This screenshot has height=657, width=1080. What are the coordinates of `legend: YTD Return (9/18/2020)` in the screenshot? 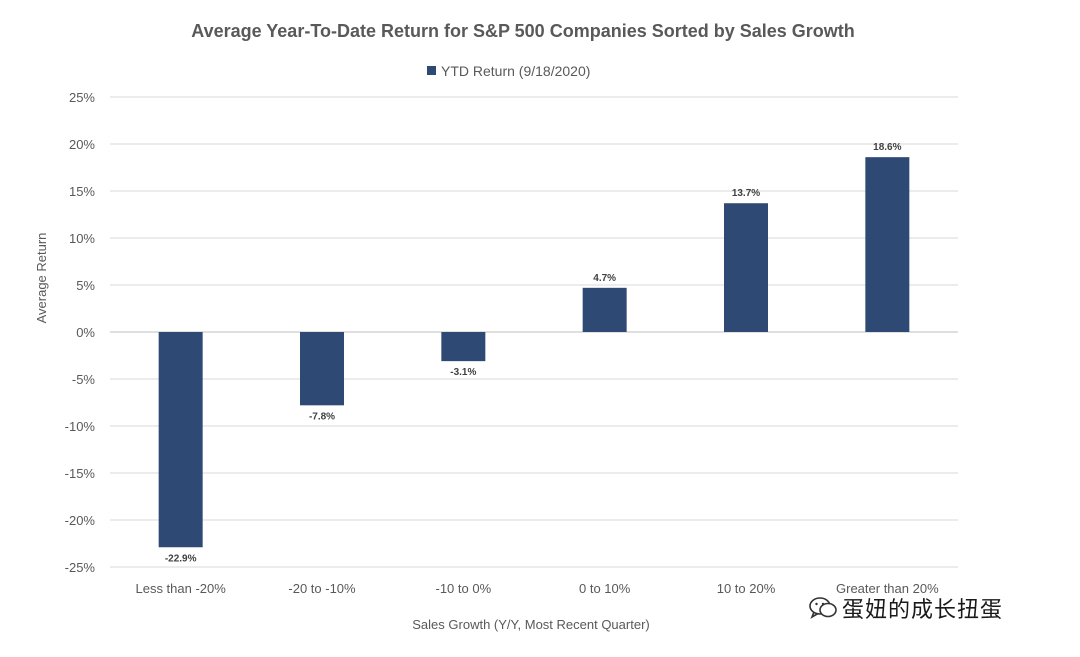 It's located at (508, 71).